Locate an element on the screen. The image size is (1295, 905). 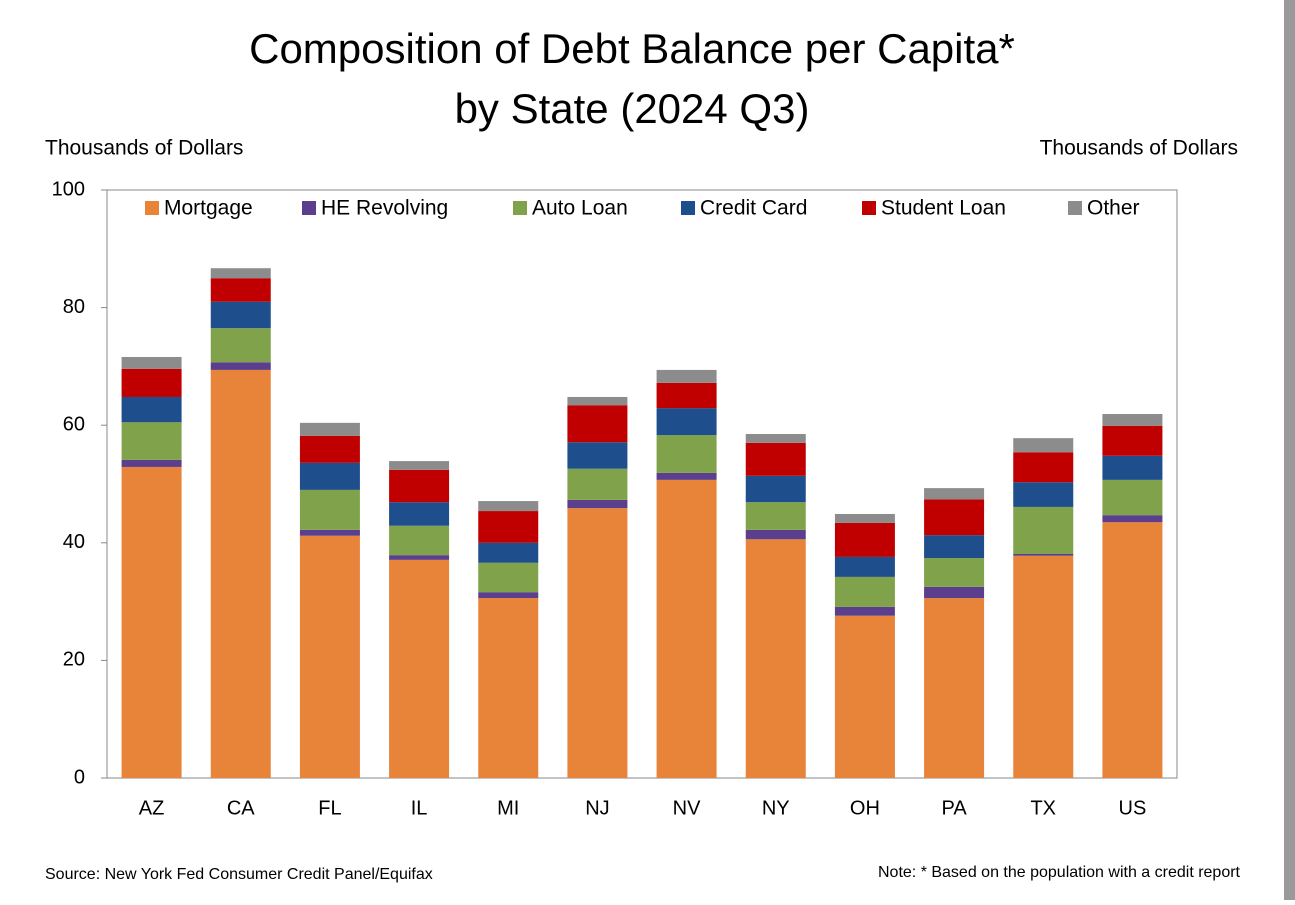
chart-title: by State (2024 Q3) is located at coordinates (632, 108).